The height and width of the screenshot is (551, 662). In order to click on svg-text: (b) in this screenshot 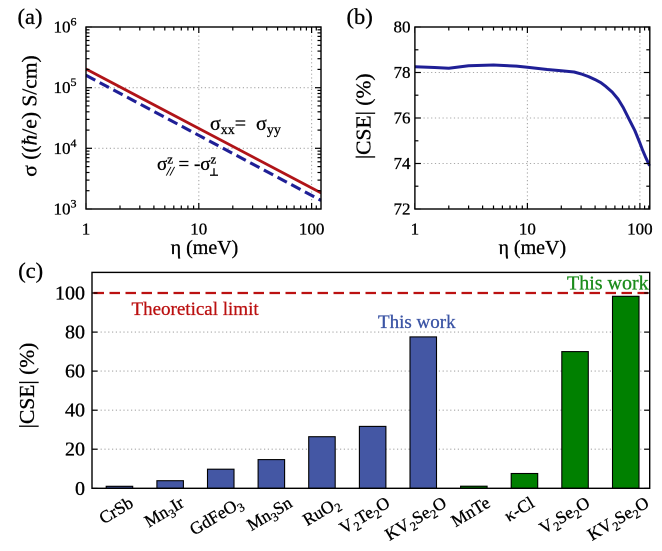, I will do `click(360, 16)`.